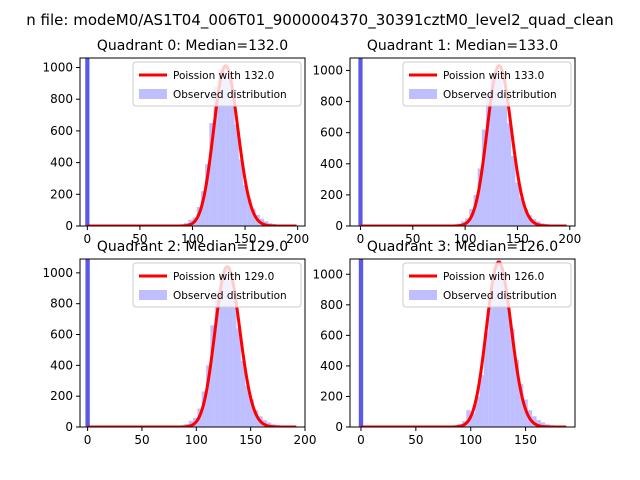 The image size is (640, 480). I want to click on legend-fit-label: Poission with 133.0, so click(493, 76).